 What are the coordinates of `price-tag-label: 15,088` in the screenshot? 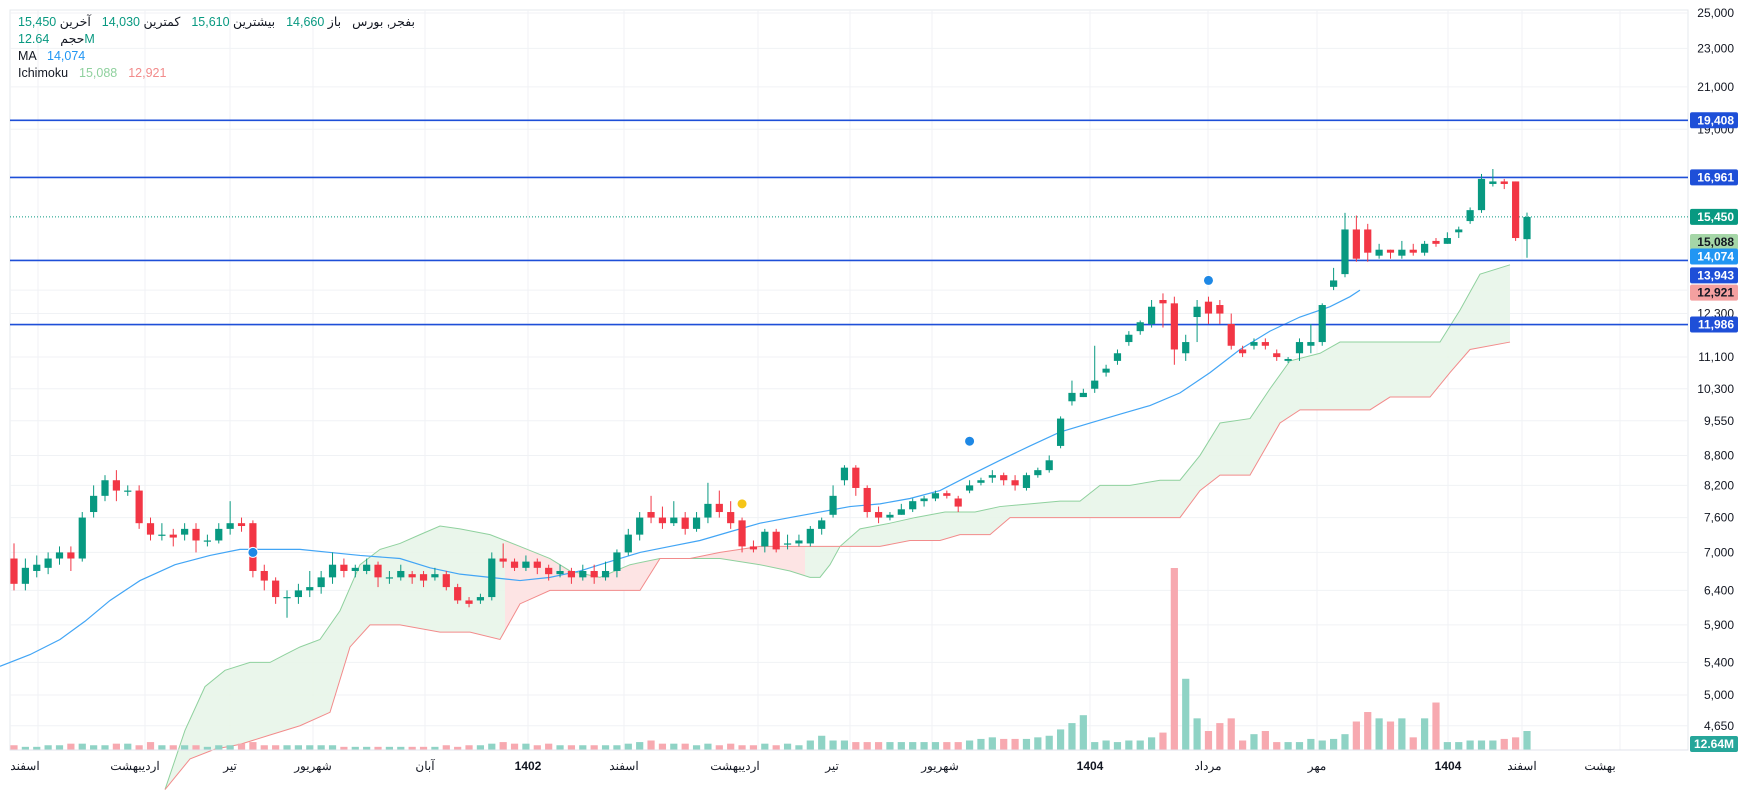 It's located at (1715, 242).